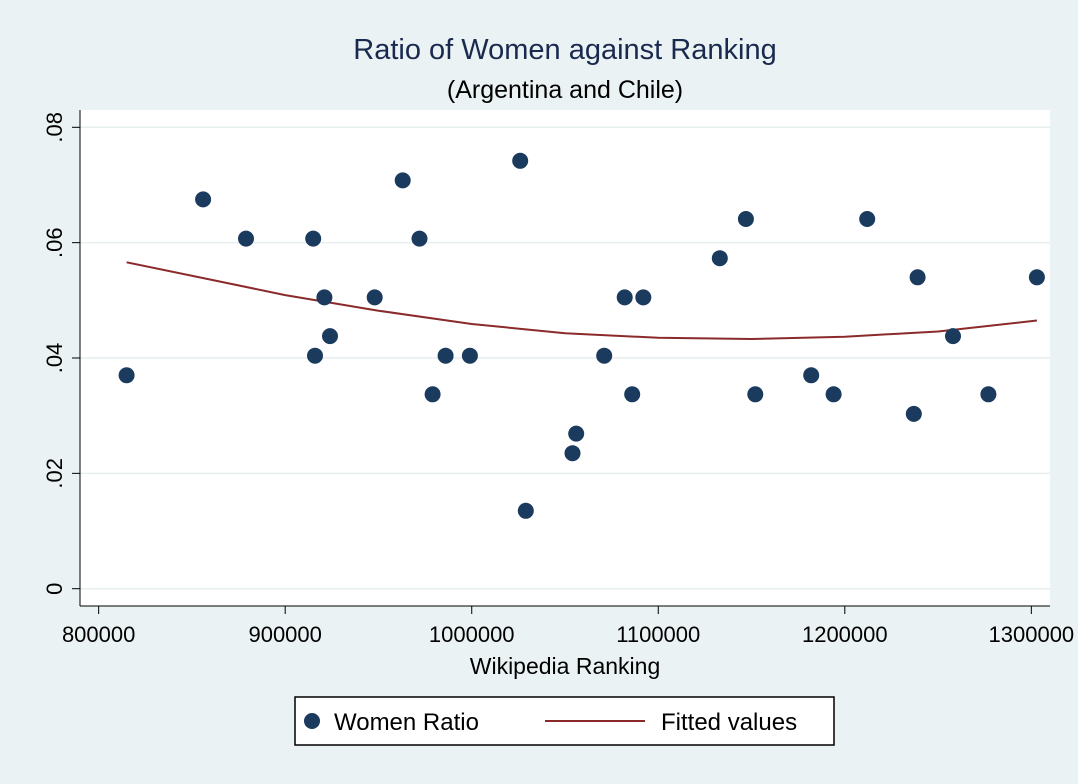  Describe the element at coordinates (845, 634) in the screenshot. I see `x-tick-label: 1200000` at that location.